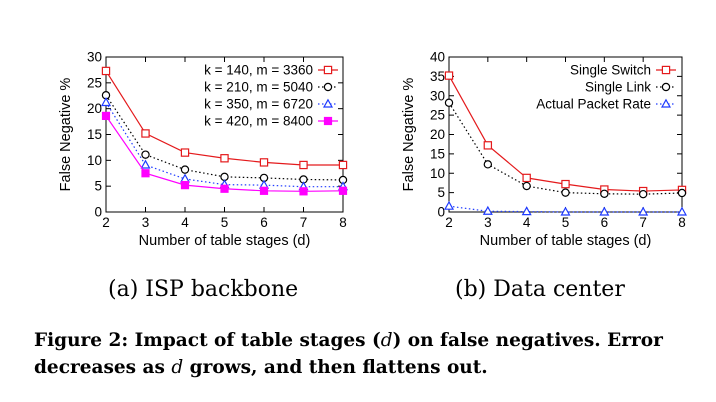 Image resolution: width=716 pixels, height=402 pixels. What do you see at coordinates (207, 340) in the screenshot?
I see `caption-label: Figure 2: Impact of table stages (` at bounding box center [207, 340].